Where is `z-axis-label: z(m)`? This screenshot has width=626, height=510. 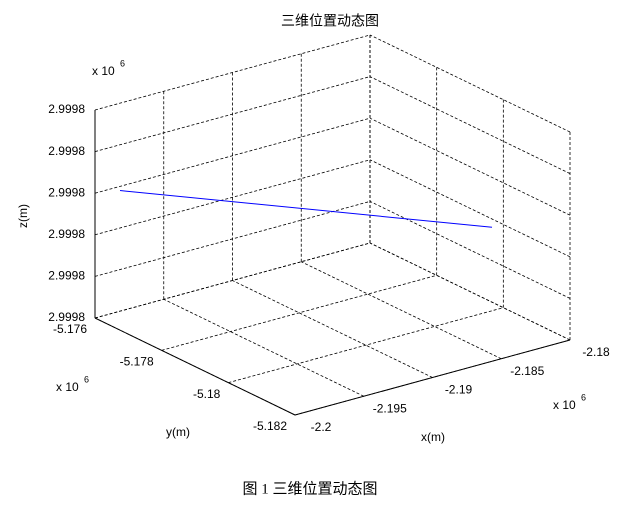
z-axis-label: z(m) is located at coordinates (23, 216).